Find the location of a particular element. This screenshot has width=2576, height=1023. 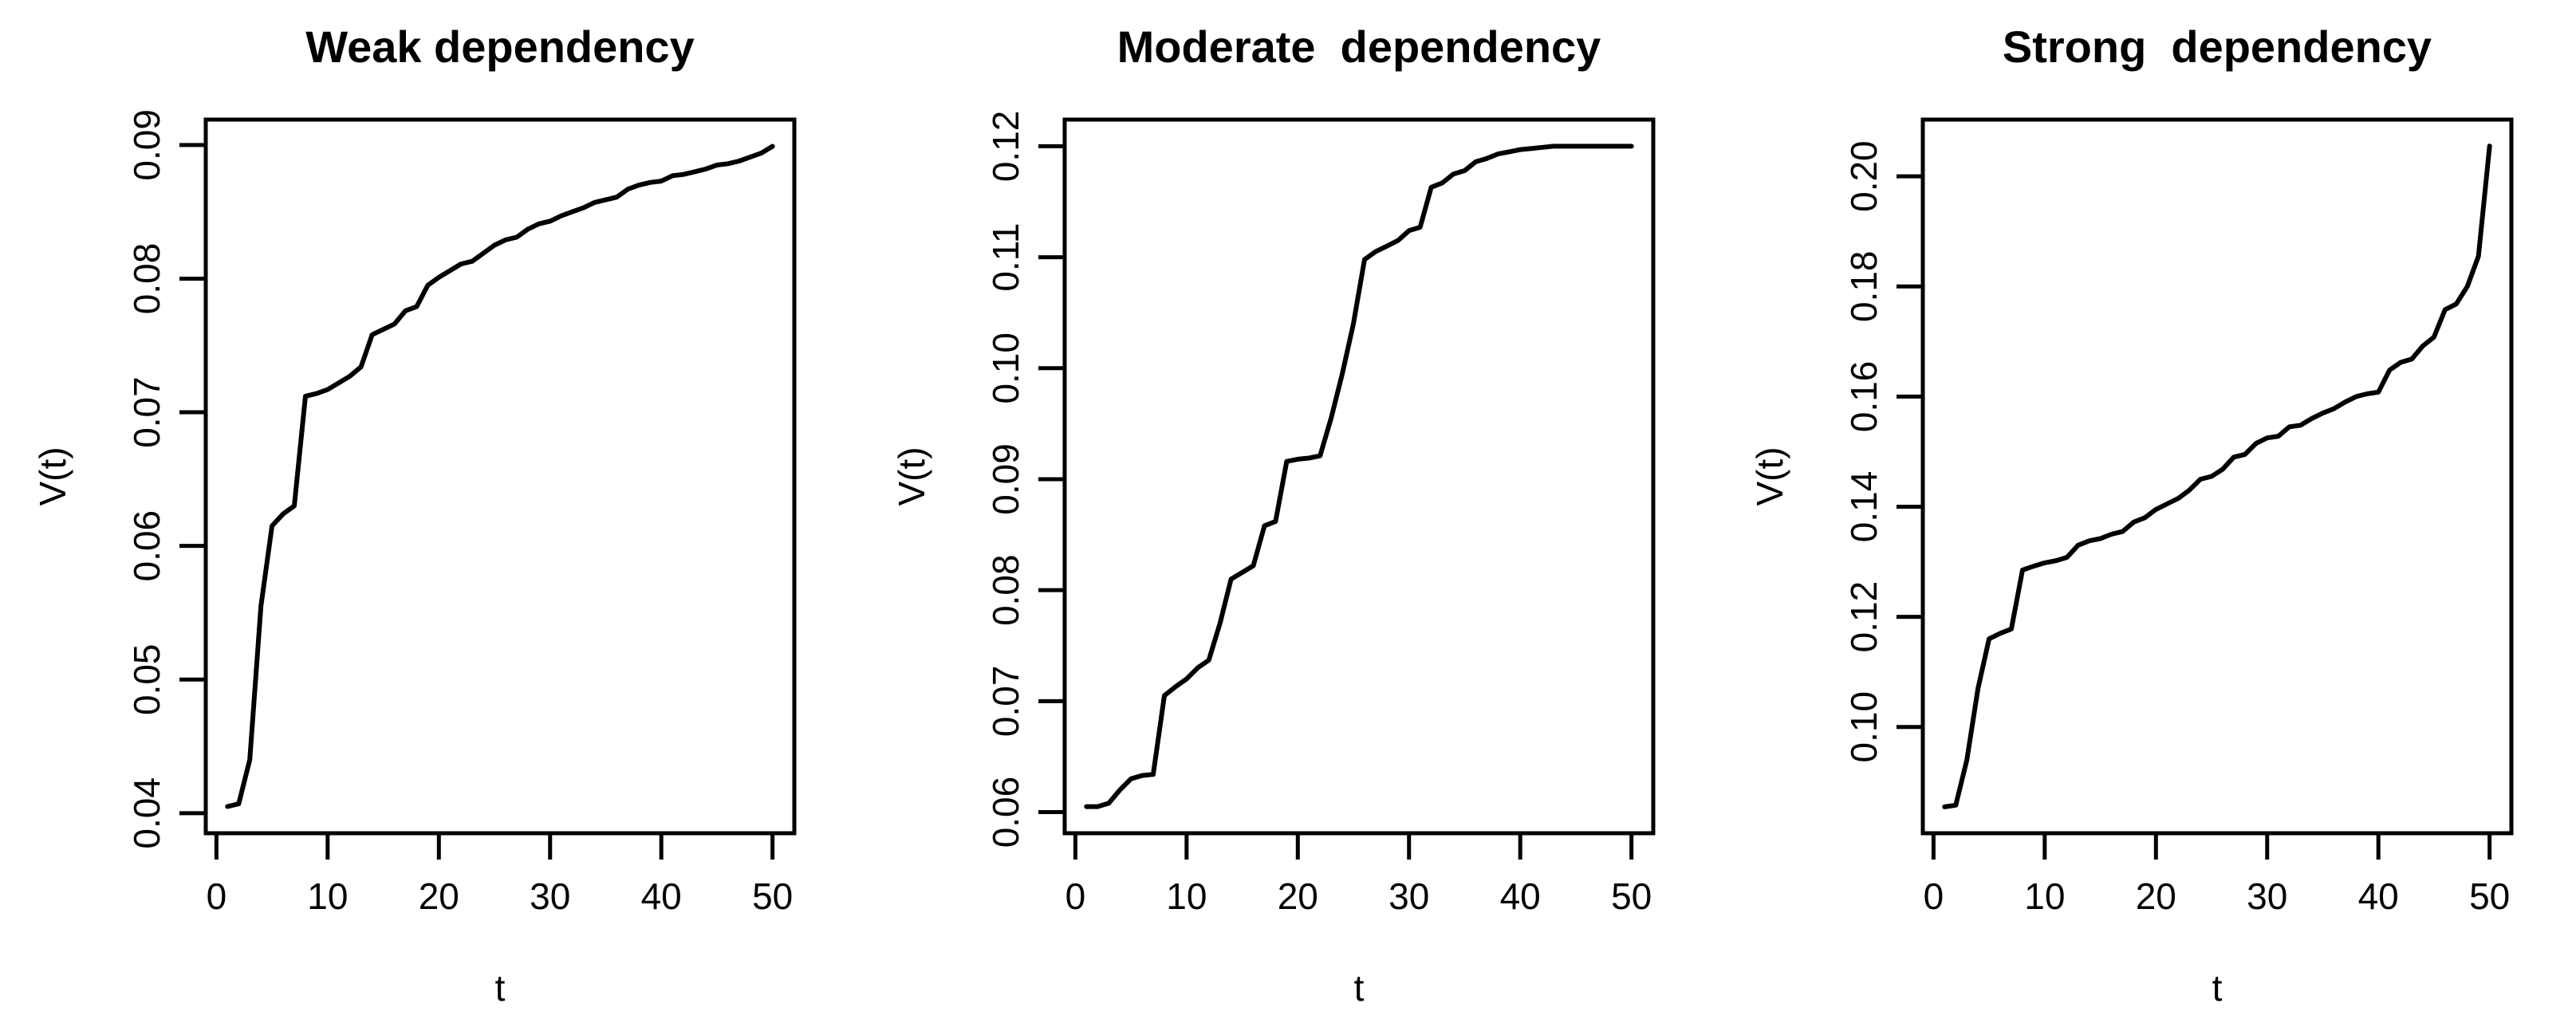

y-tick-label: 0.05 is located at coordinates (146, 680).